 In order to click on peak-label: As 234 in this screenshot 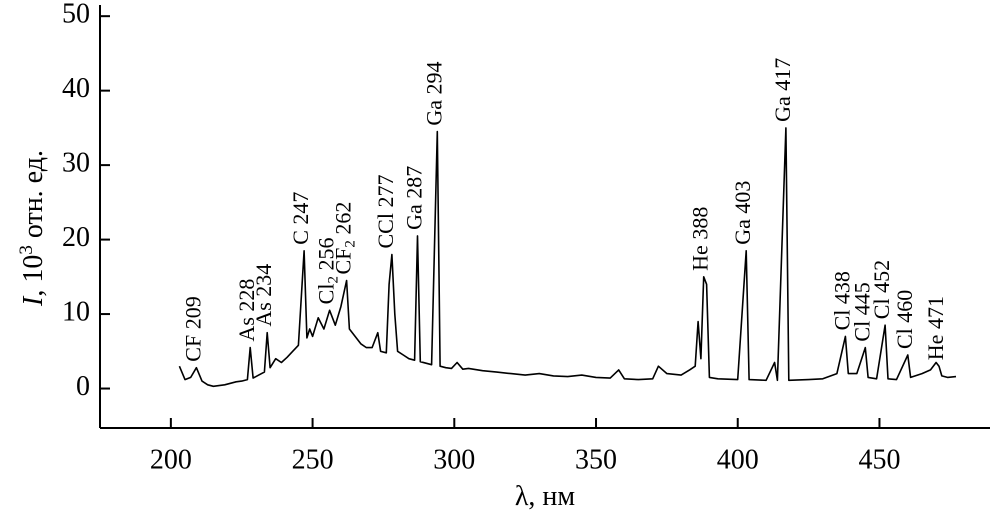, I will do `click(263, 295)`.